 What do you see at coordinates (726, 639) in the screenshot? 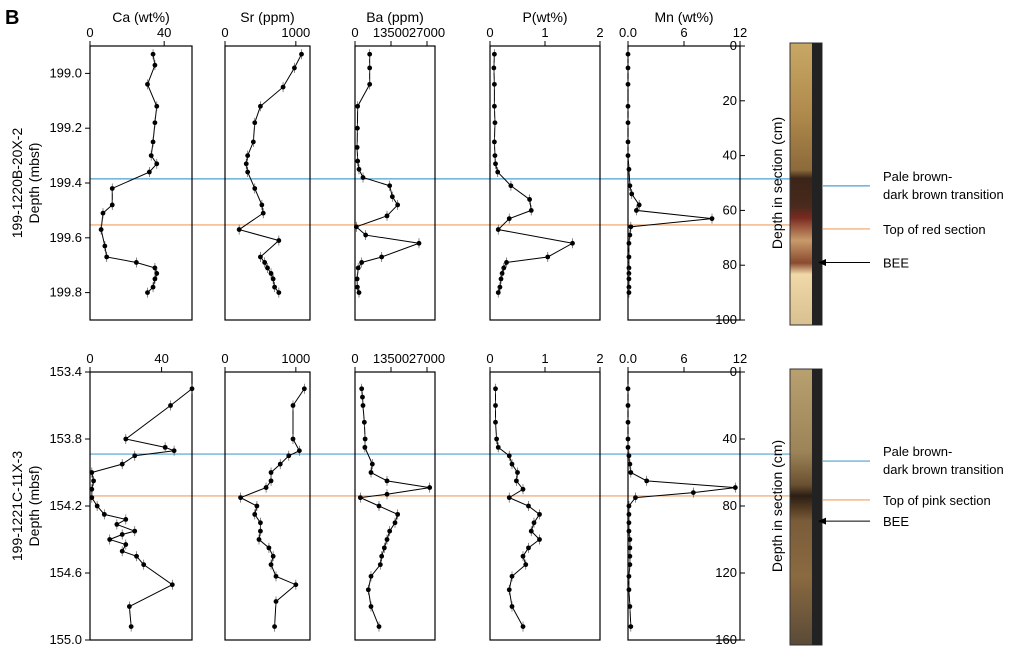
I see `section-tick-label: 160` at bounding box center [726, 639].